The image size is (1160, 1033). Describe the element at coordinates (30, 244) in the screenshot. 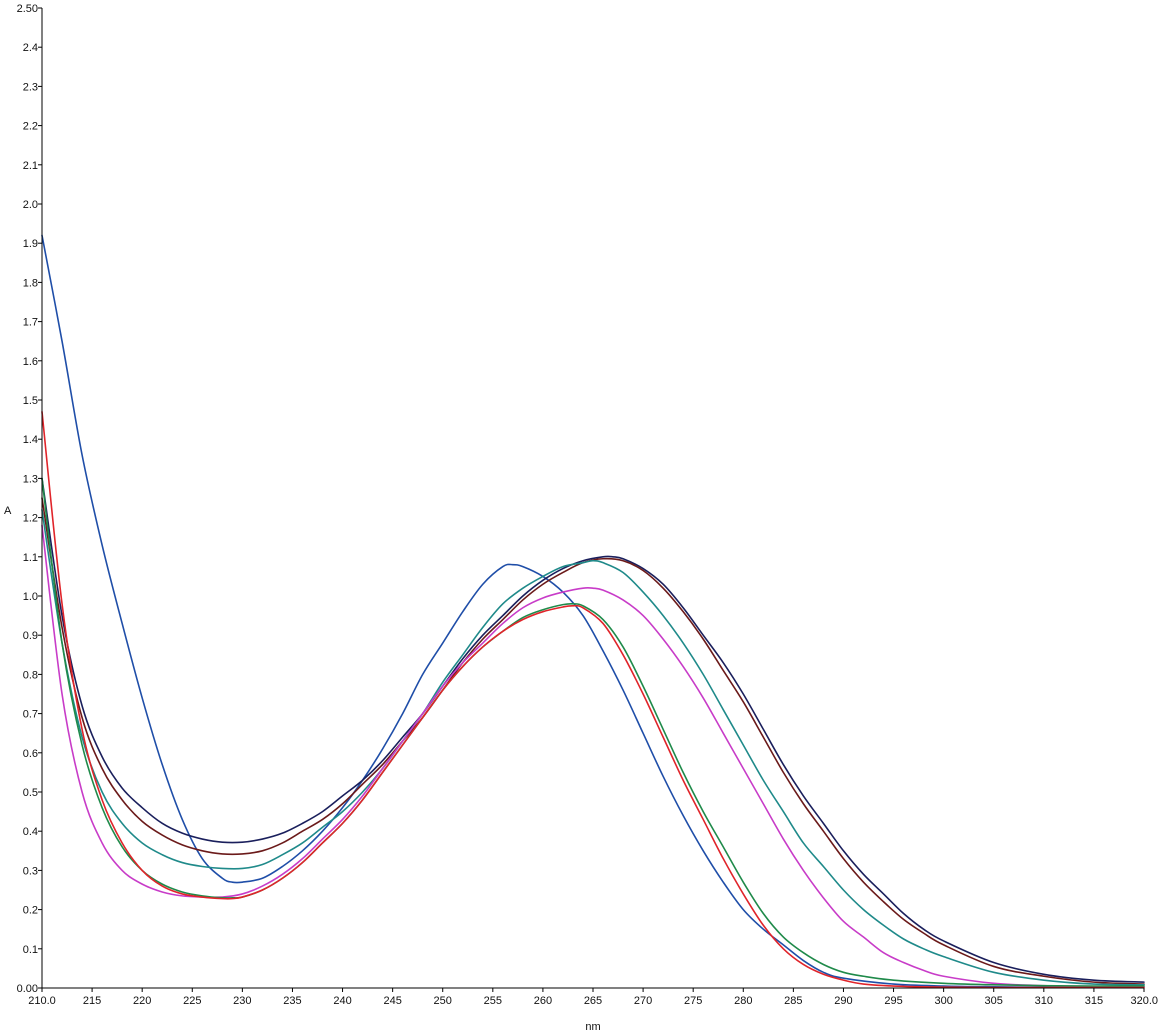

I see `y-tick-label: 1.9` at that location.